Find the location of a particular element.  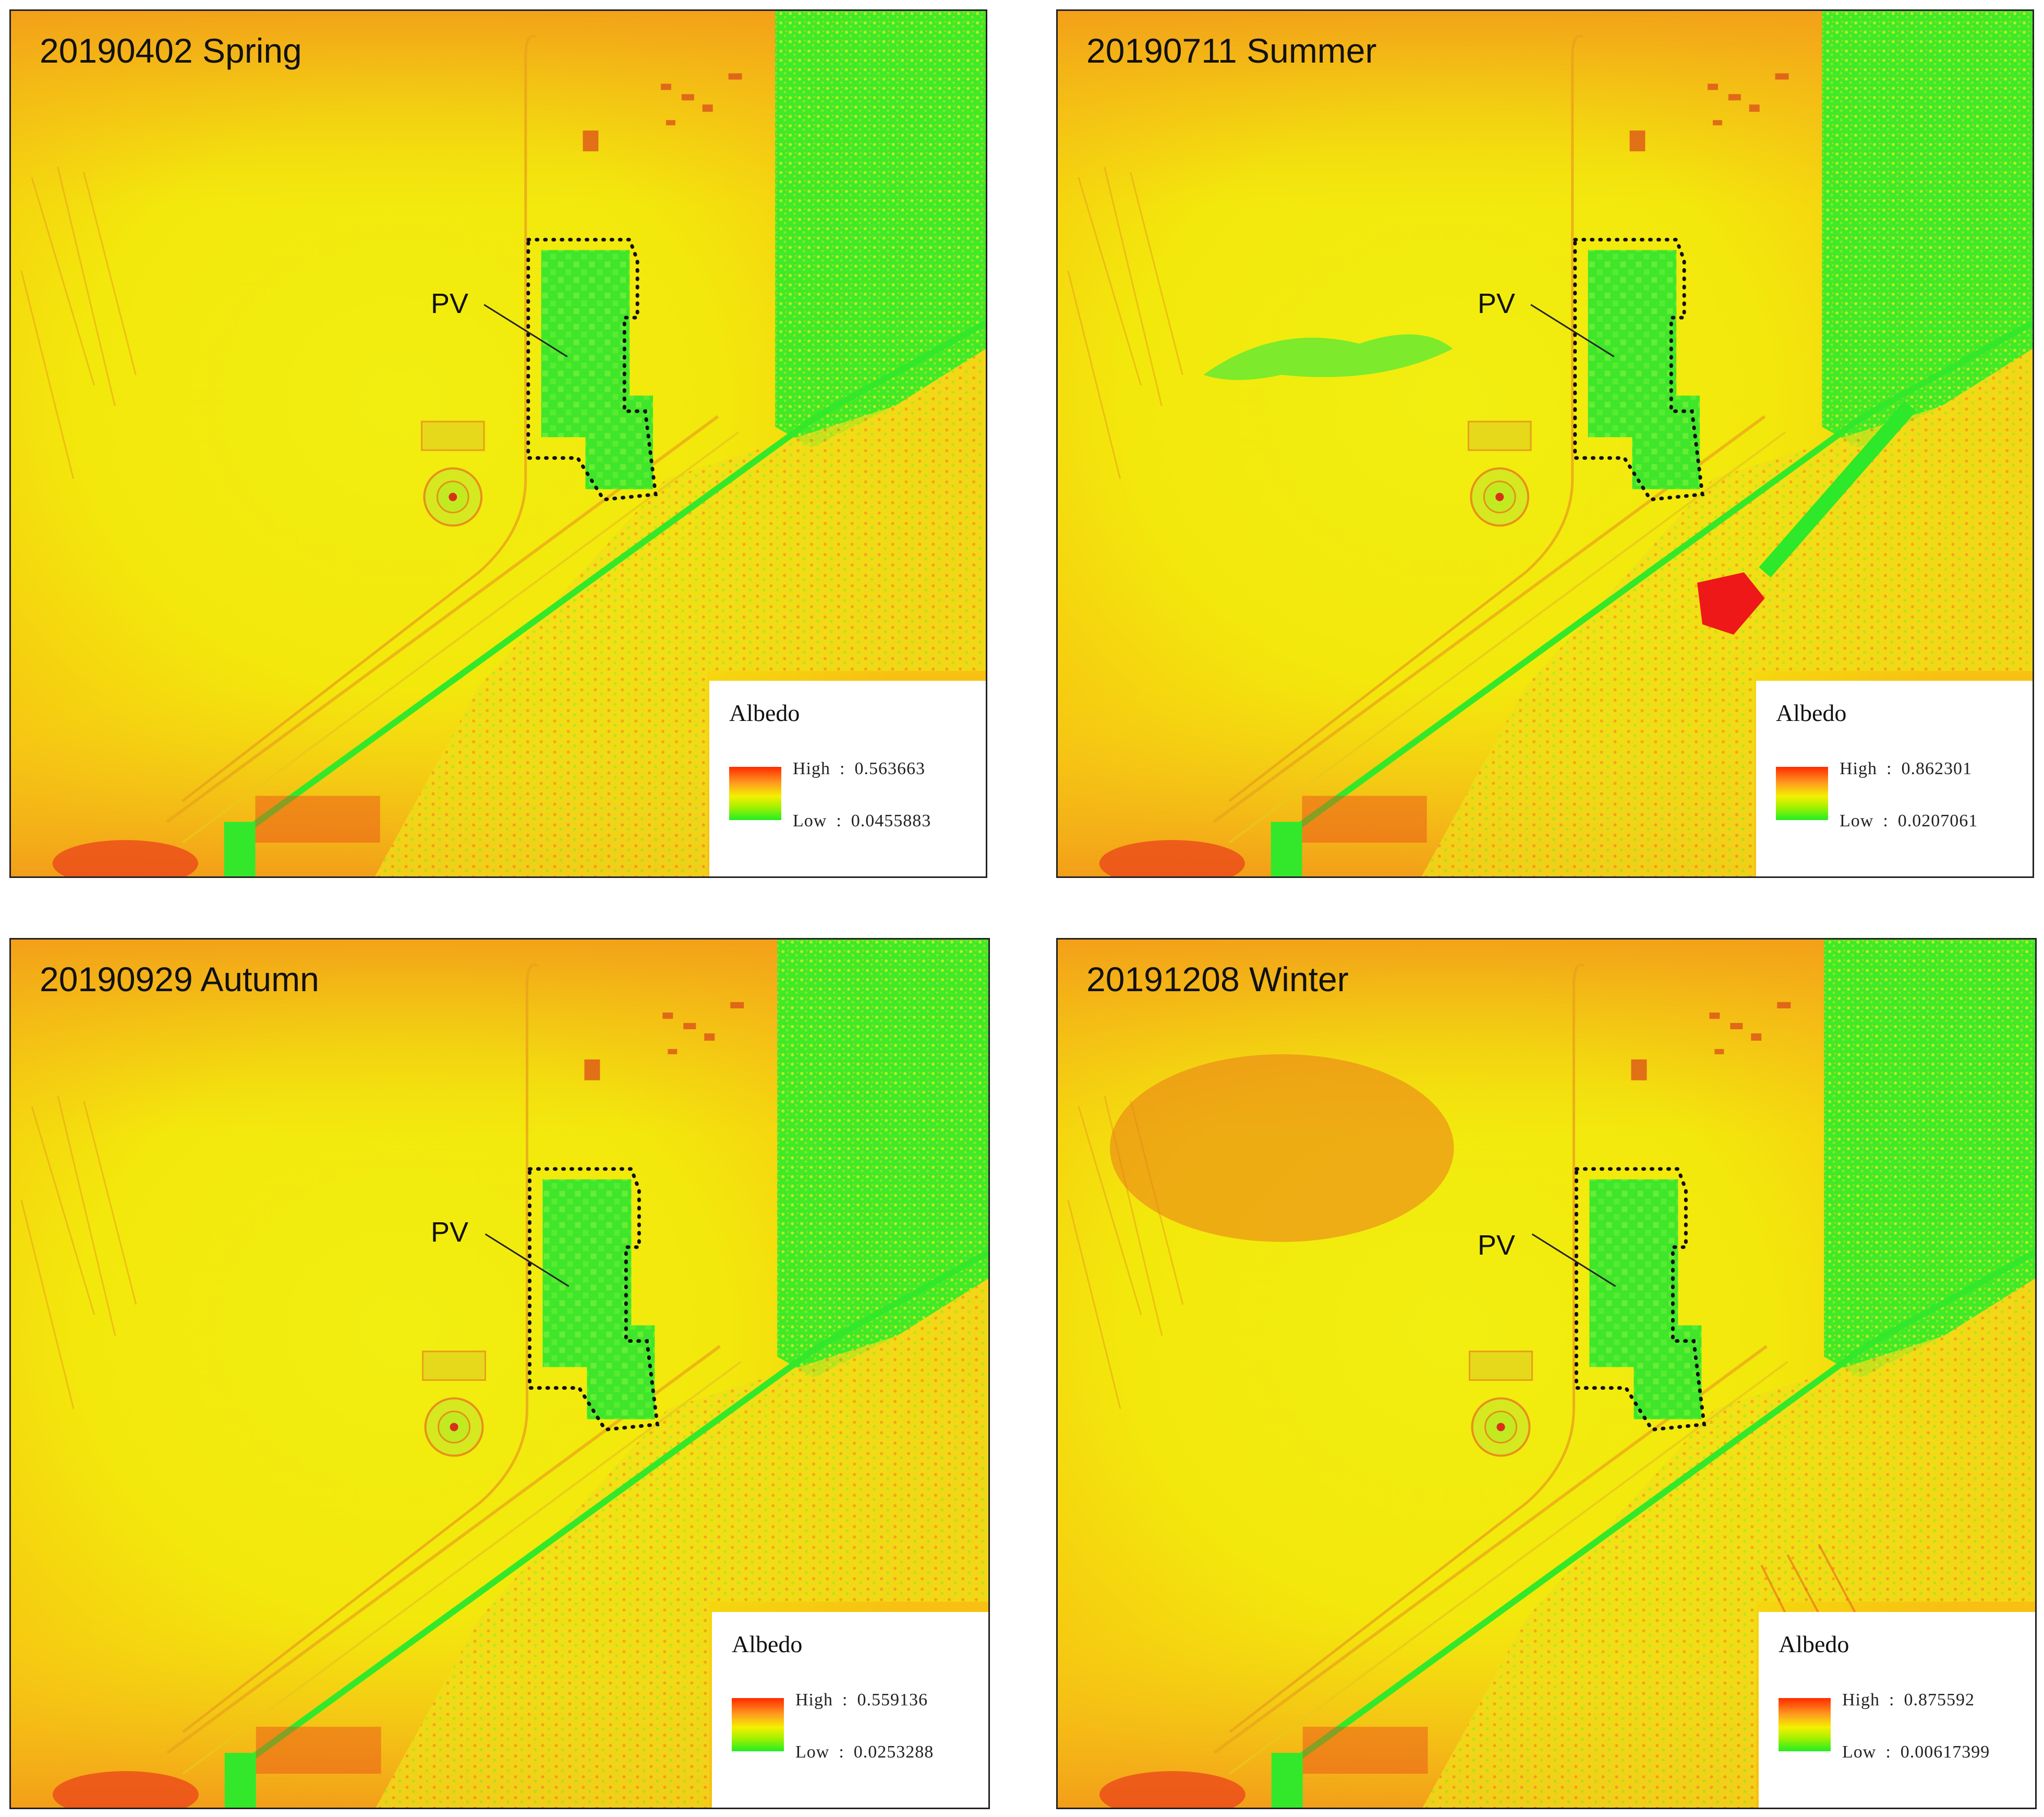

legend-high-value: 0.862301 is located at coordinates (1936, 768).